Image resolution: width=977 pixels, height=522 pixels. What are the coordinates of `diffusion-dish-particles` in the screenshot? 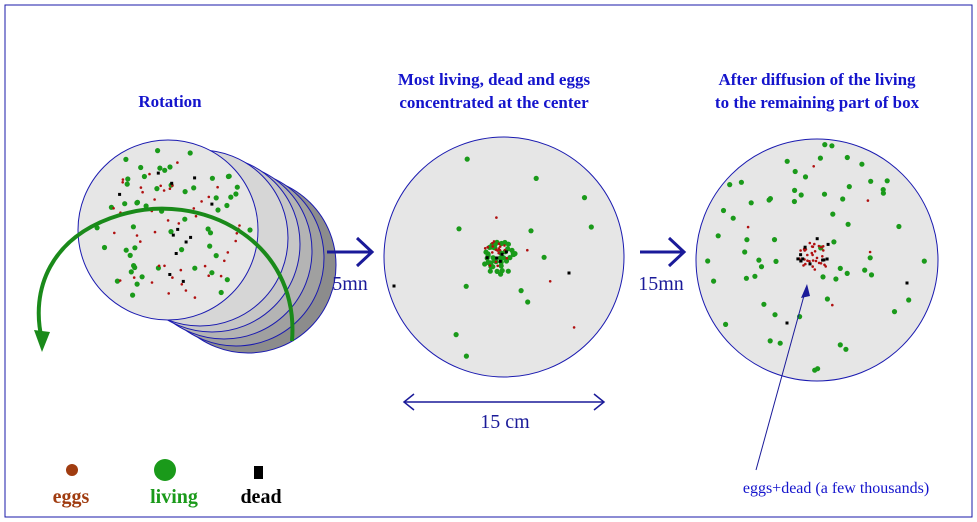 It's located at (816, 257).